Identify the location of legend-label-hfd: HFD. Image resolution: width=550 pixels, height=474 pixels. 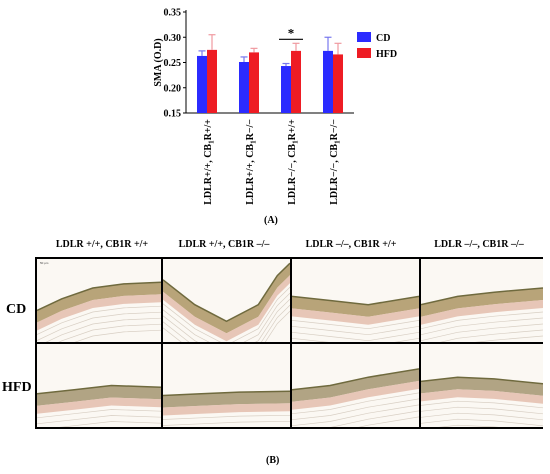
(386, 54).